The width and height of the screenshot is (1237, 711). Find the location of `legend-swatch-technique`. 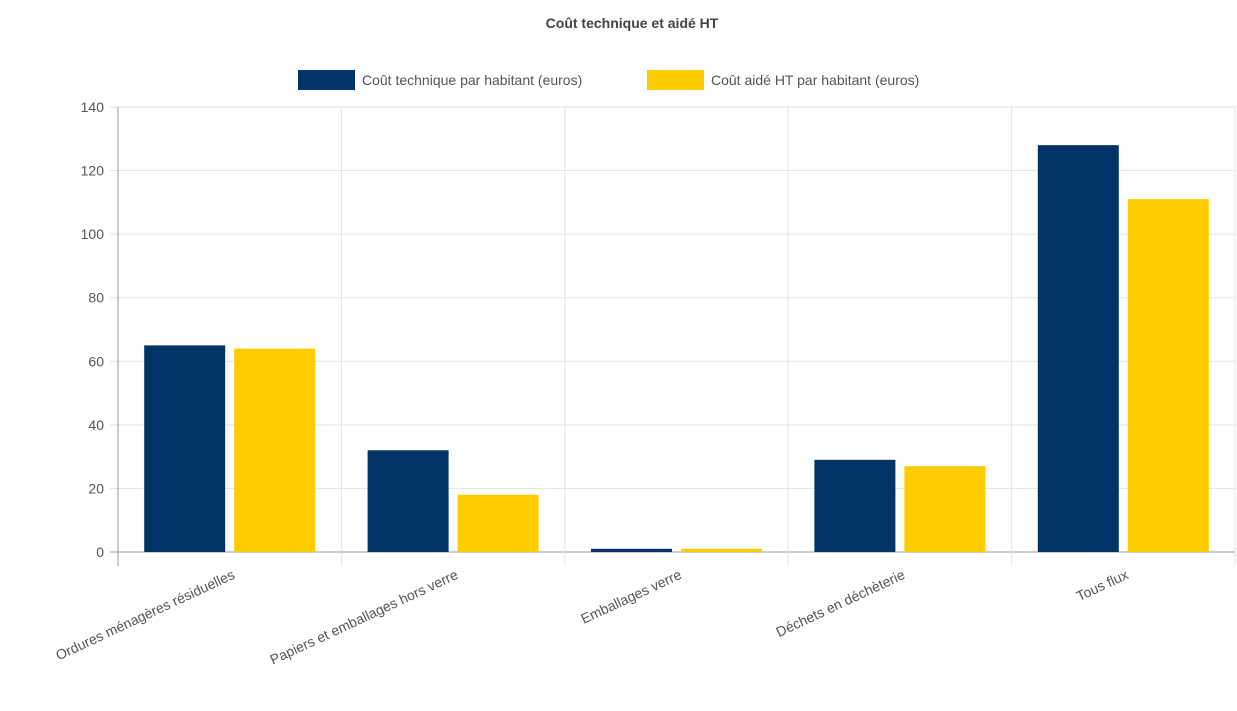

legend-swatch-technique is located at coordinates (326, 80).